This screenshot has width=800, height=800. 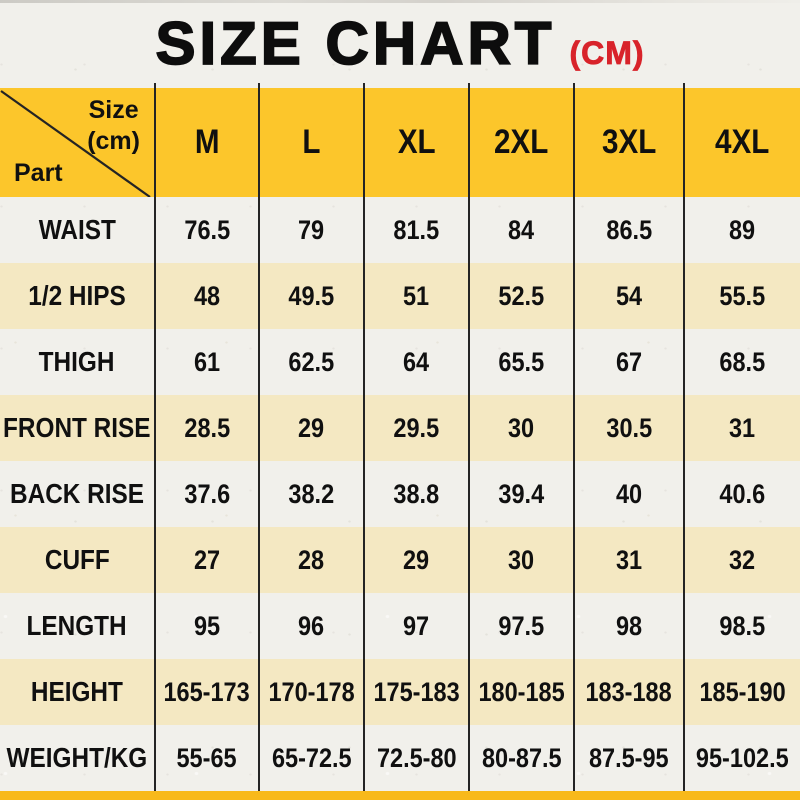 I want to click on size-value-text: 48, so click(x=207, y=295).